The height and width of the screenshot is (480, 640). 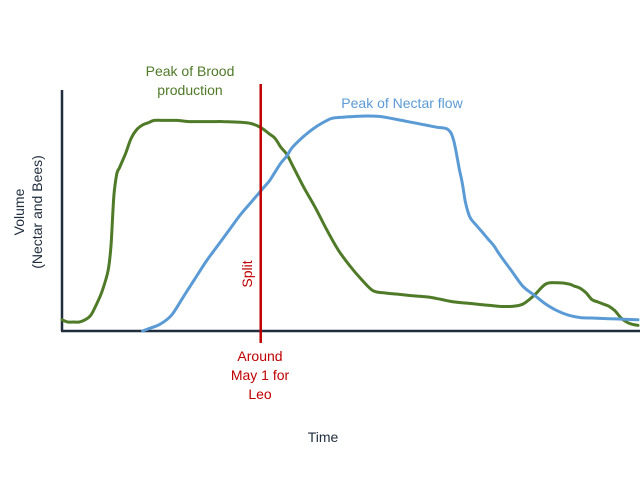 What do you see at coordinates (247, 273) in the screenshot?
I see `split-label: Split` at bounding box center [247, 273].